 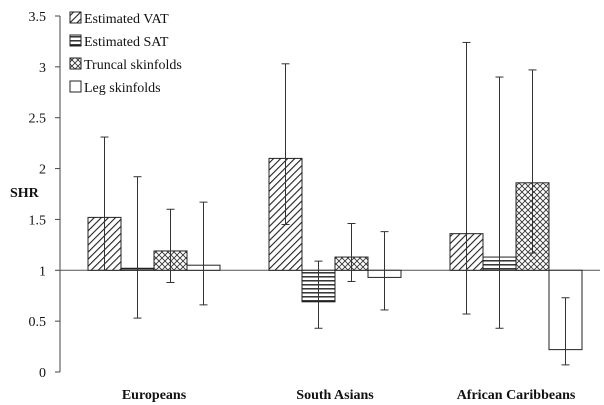 I want to click on x-tick-label: South Asians, so click(x=335, y=395).